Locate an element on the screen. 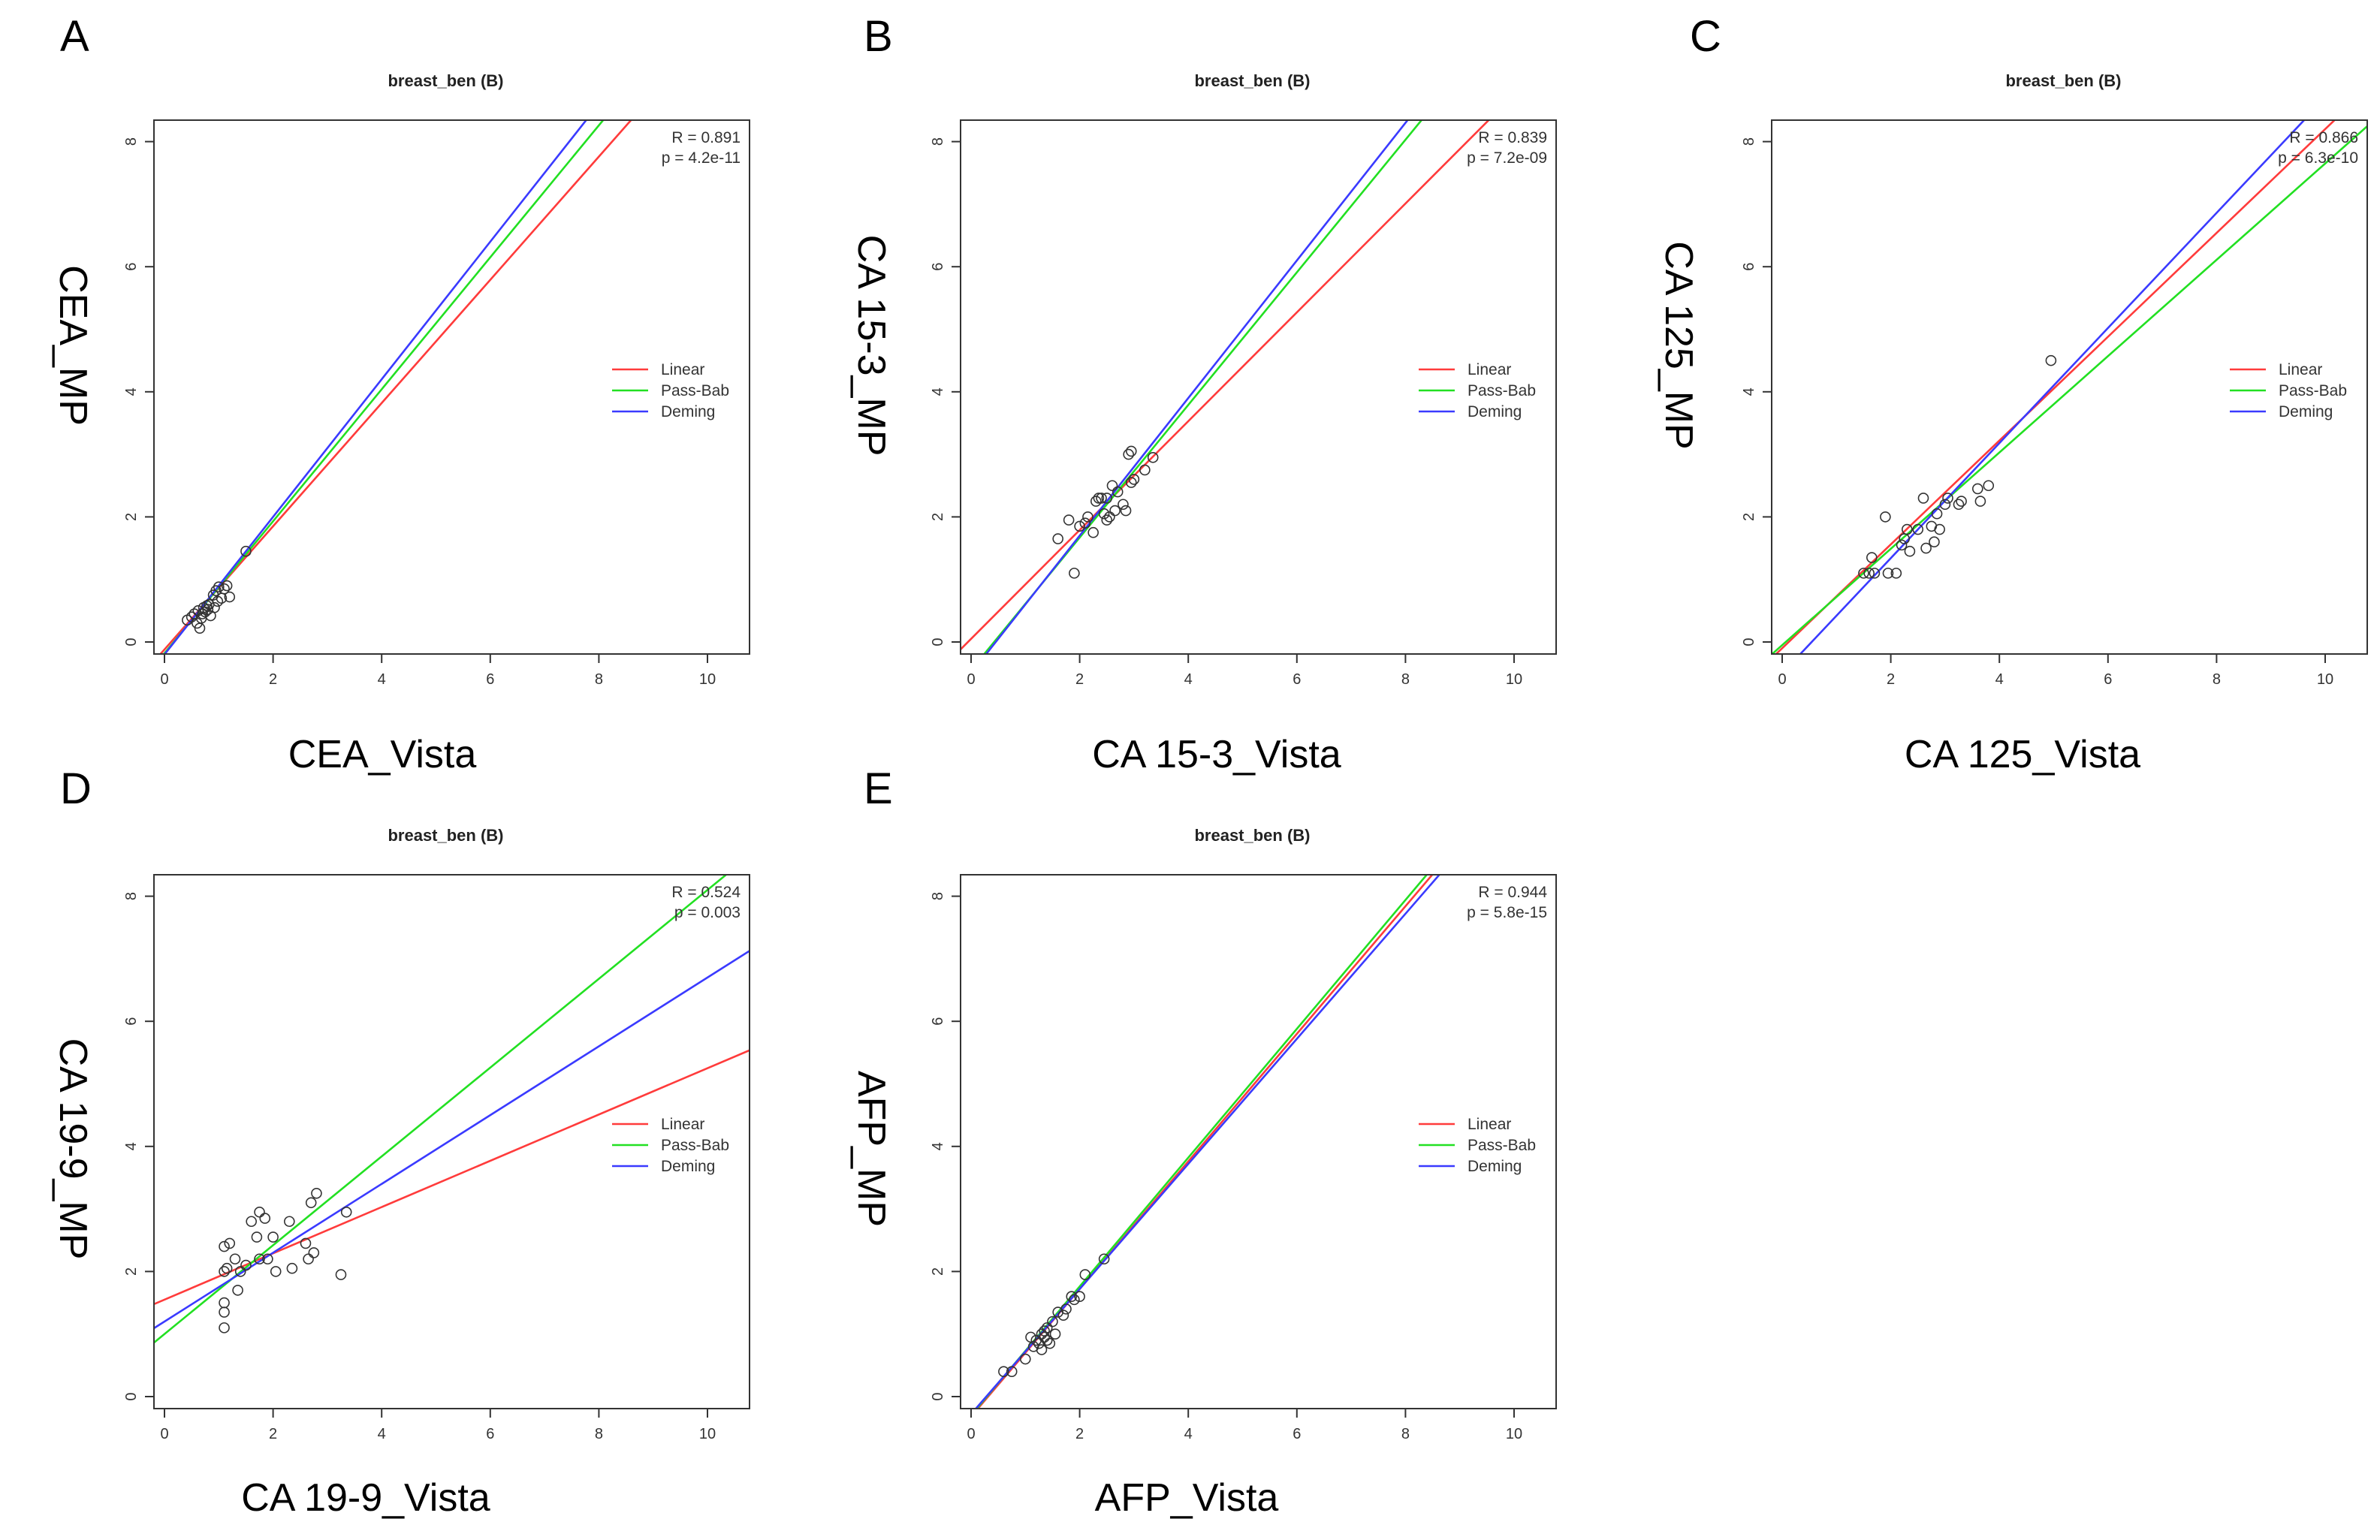  panel-letter: D is located at coordinates (76, 788).